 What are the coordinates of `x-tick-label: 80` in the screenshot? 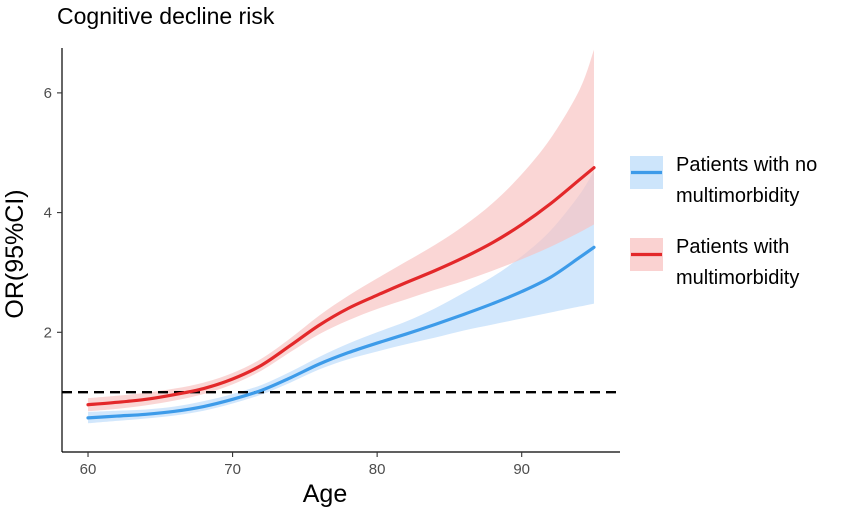 It's located at (377, 469).